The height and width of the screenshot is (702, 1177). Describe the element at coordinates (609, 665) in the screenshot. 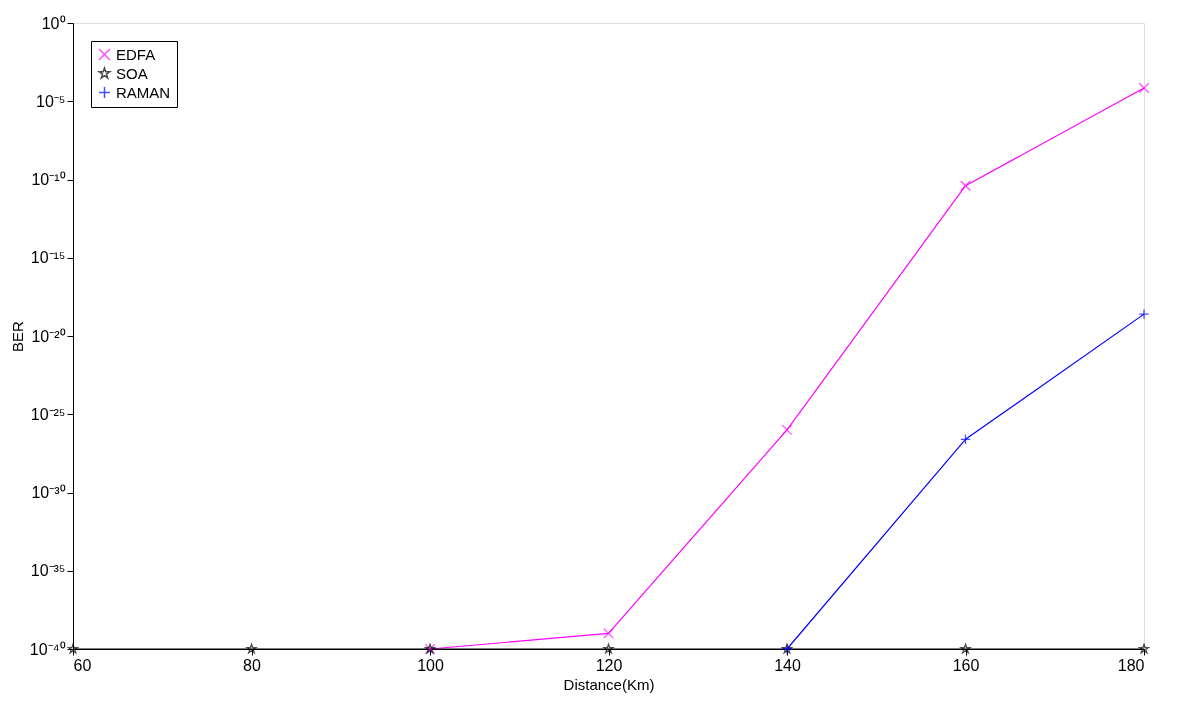

I see `x-tick-label: 120` at that location.